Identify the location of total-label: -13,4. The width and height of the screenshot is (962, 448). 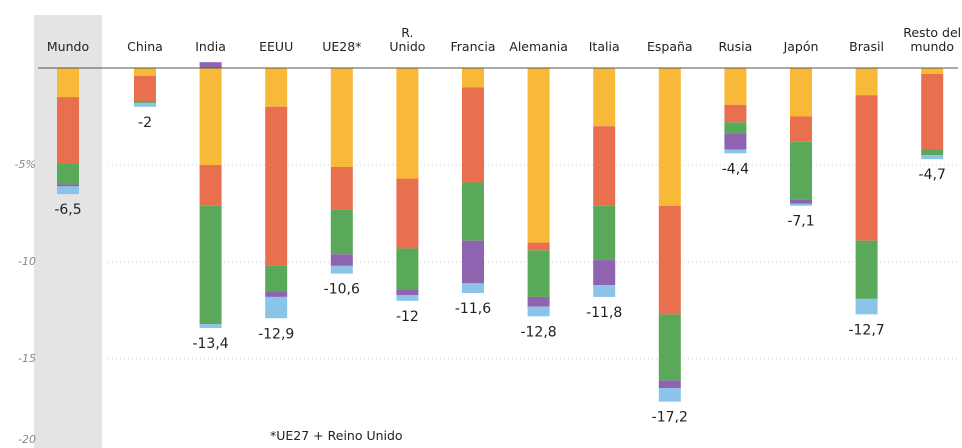
(210, 344).